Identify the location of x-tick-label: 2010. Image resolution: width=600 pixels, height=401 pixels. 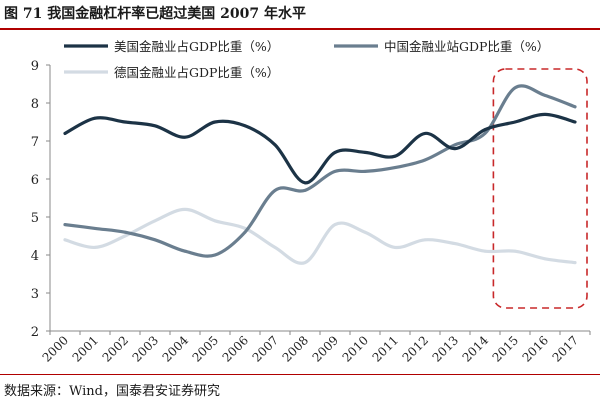
(355, 348).